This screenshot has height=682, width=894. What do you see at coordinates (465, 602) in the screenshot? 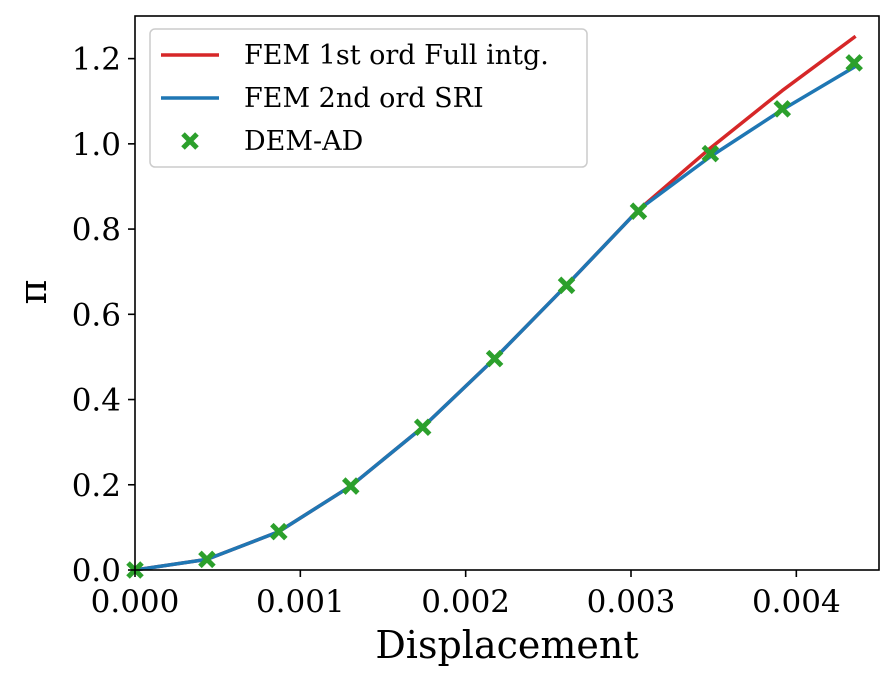
I see `x-tick-label: 0.002` at bounding box center [465, 602].